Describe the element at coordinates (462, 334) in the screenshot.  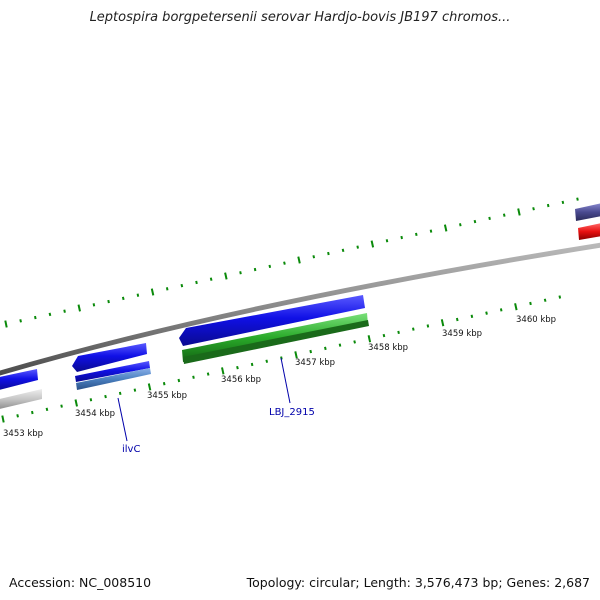
I see `tick-label-3459: 3459 kbp` at that location.